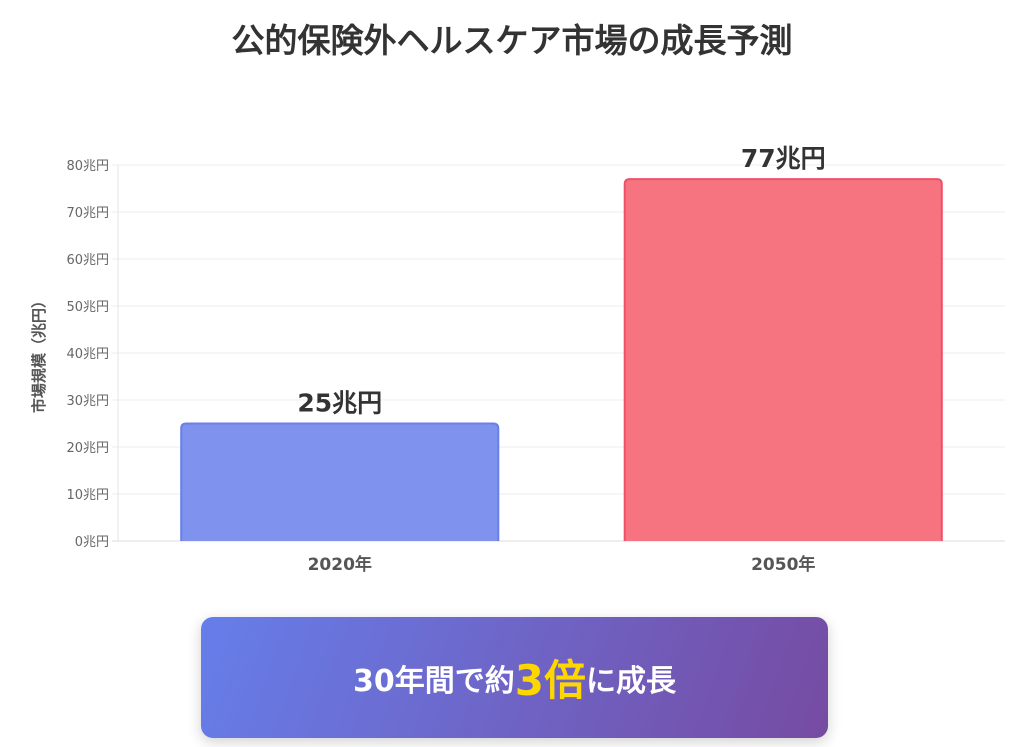 This screenshot has height=747, width=1024. Describe the element at coordinates (87, 213) in the screenshot. I see `y-tick-label: 70兆円` at that location.